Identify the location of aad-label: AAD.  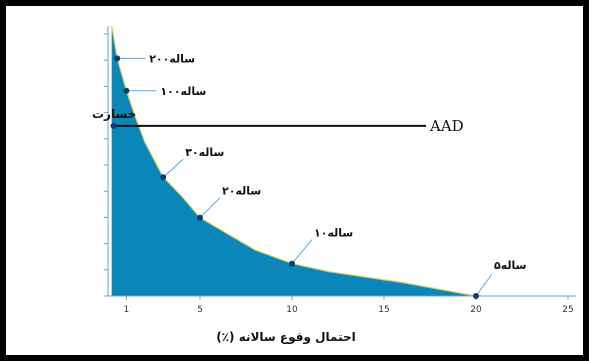
(446, 126).